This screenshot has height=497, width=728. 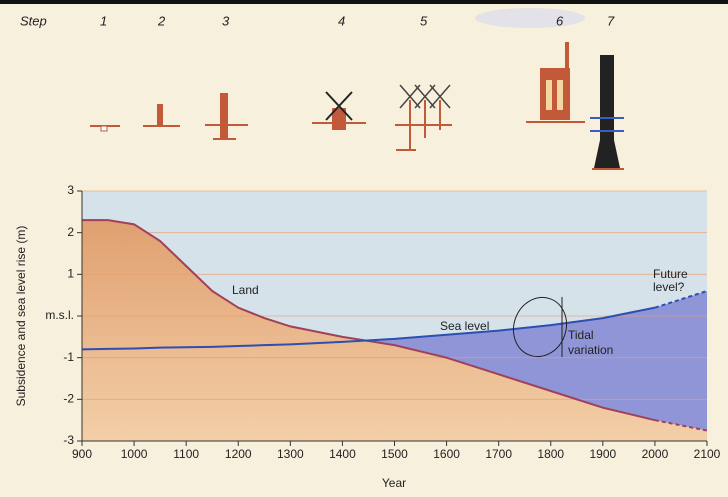 I want to click on x-tick-label: 1200, so click(x=238, y=454).